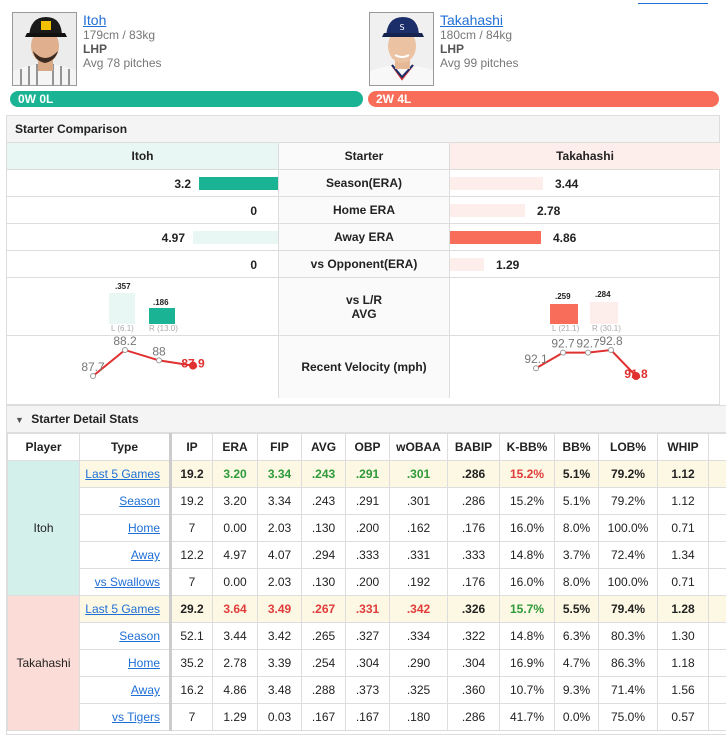 The width and height of the screenshot is (726, 735). What do you see at coordinates (473, 690) in the screenshot?
I see `stat-cell: .360` at bounding box center [473, 690].